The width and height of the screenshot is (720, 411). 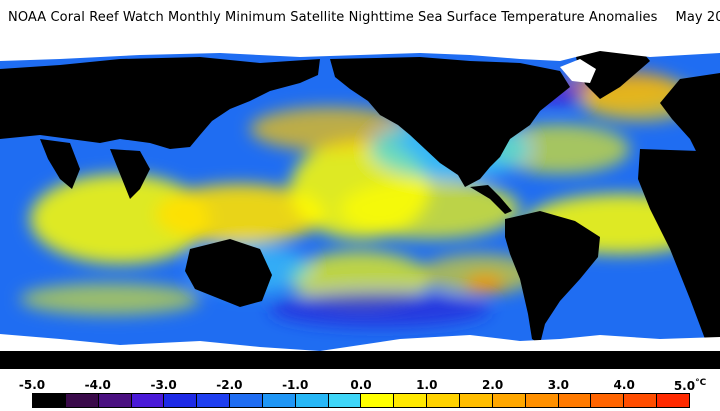 What do you see at coordinates (690, 385) in the screenshot?
I see `colorbar-tick-label: 5.0°C` at bounding box center [690, 385].